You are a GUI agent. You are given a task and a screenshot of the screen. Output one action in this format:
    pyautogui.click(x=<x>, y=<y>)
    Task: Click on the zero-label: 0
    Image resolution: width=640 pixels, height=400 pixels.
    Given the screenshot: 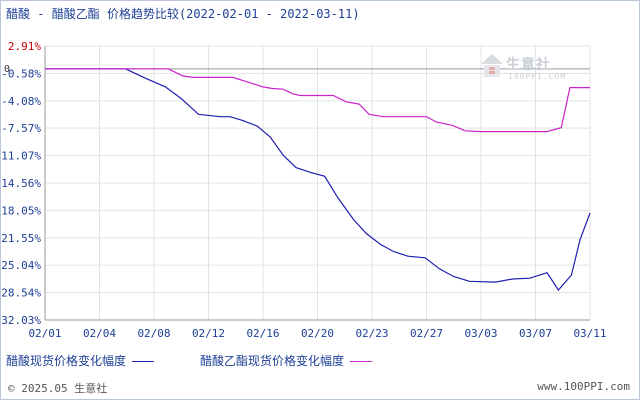 What is the action you would take?
    pyautogui.click(x=7, y=69)
    